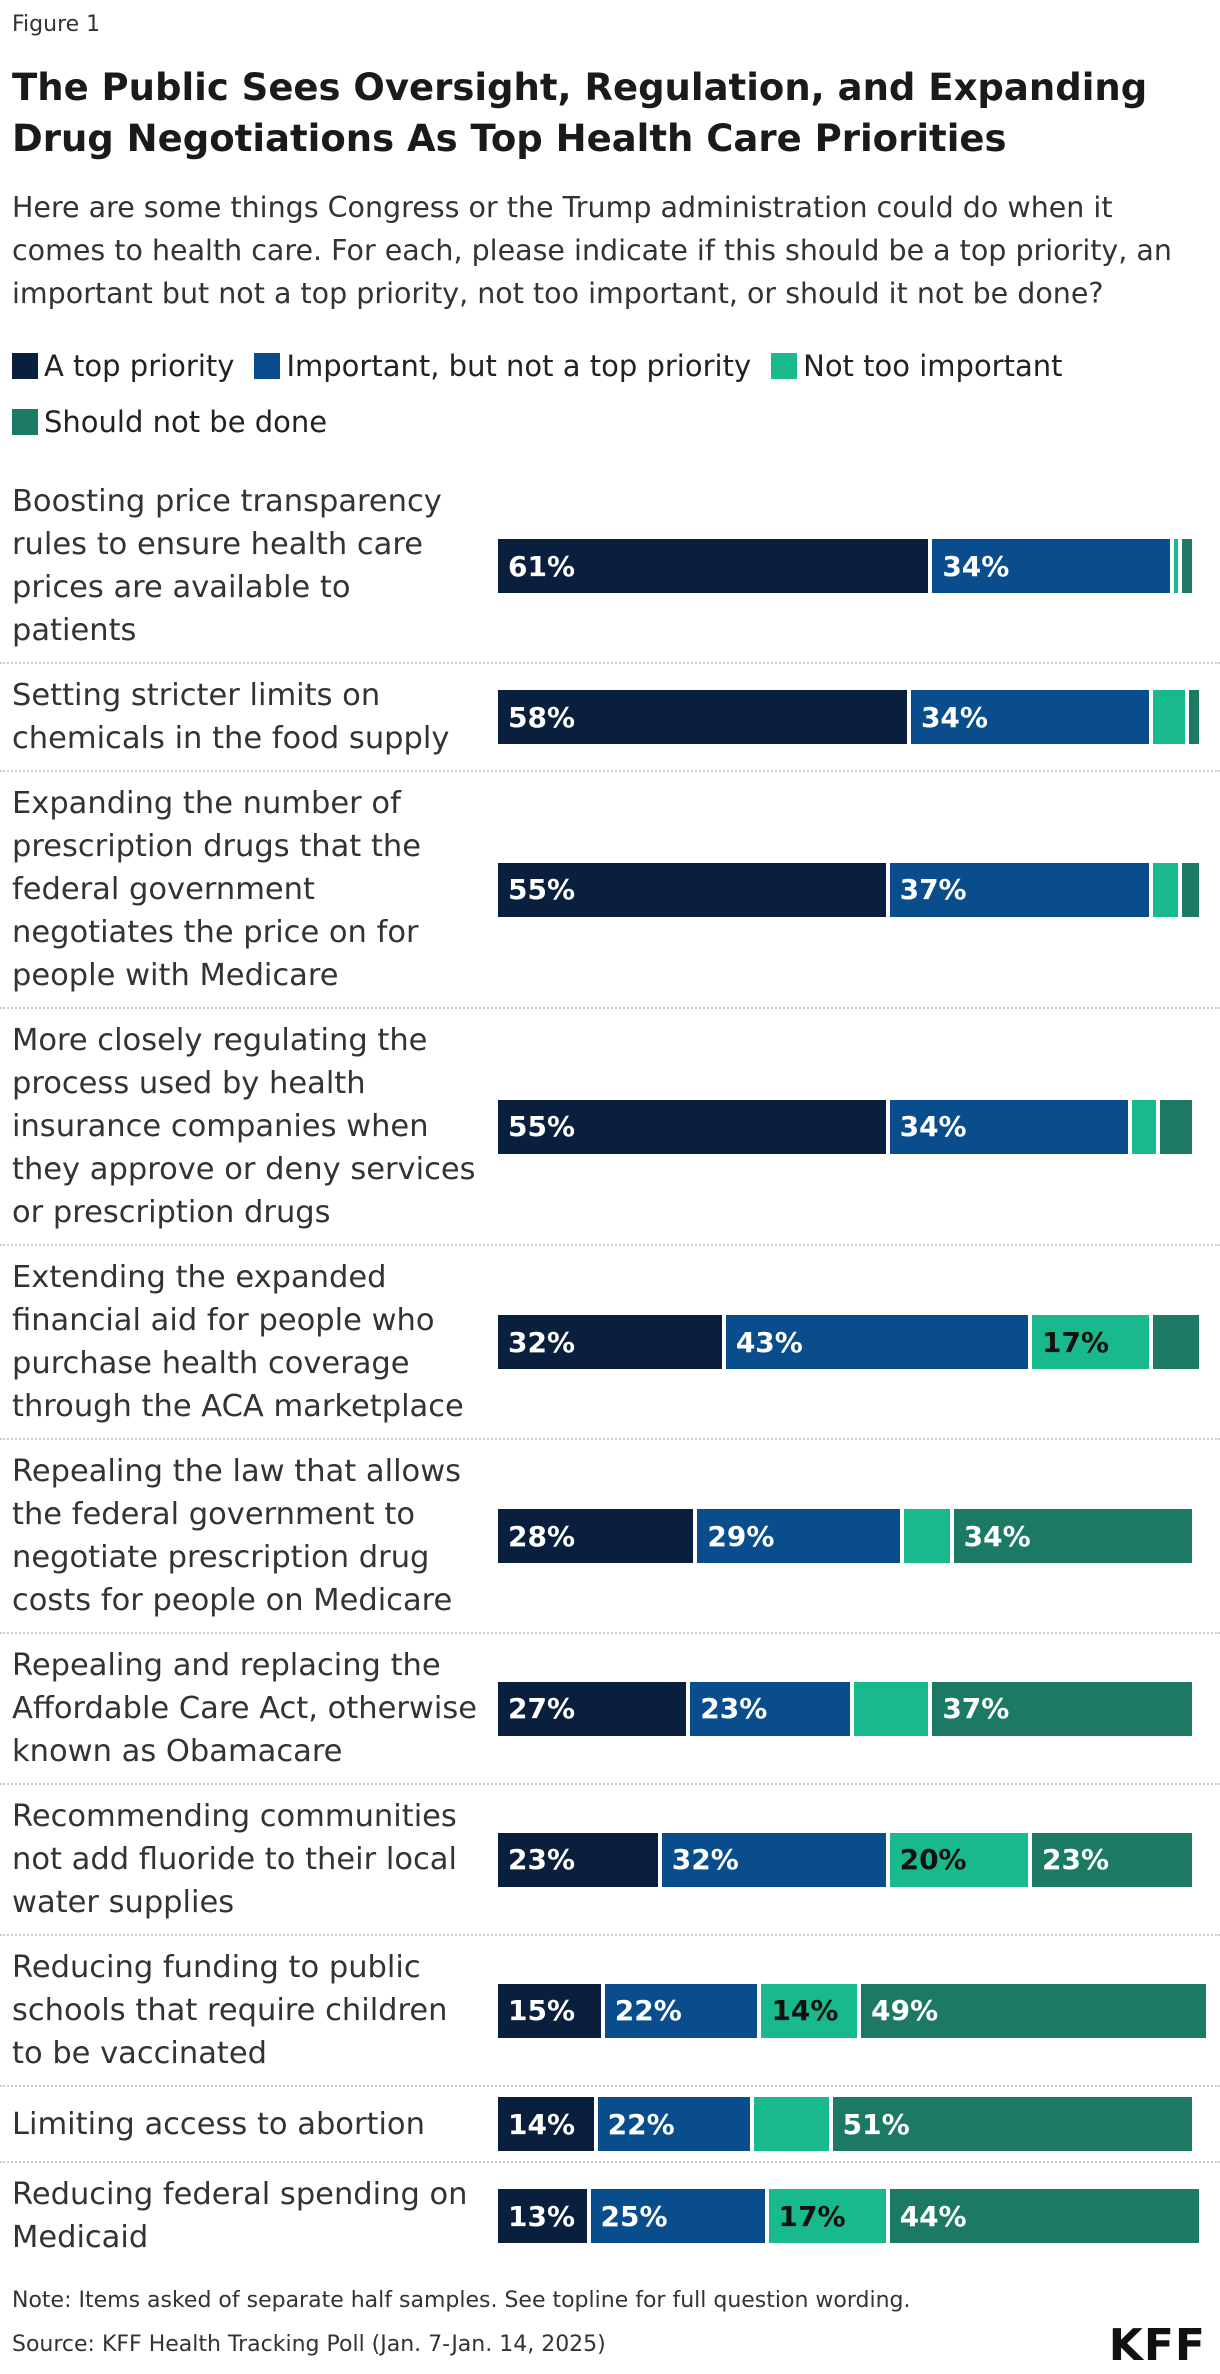  Describe the element at coordinates (933, 889) in the screenshot. I see `value-label: 37%` at that location.